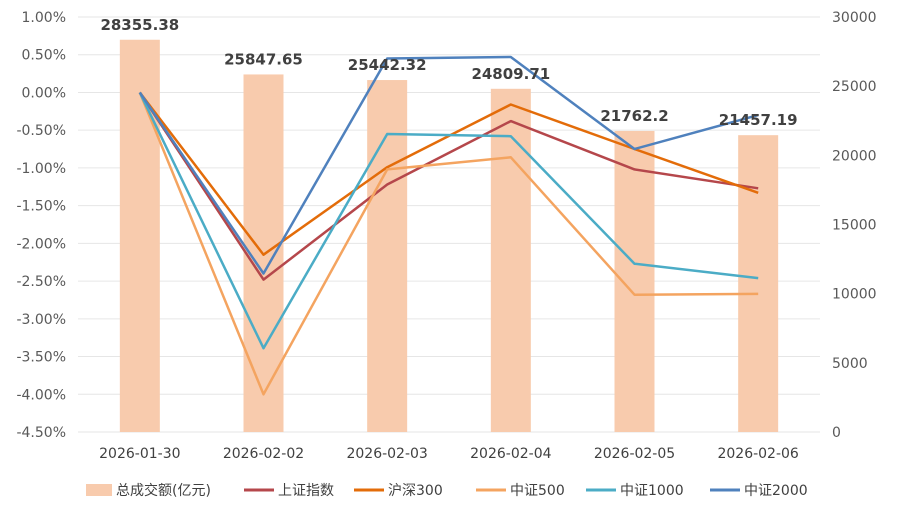 This screenshot has width=901, height=514. What do you see at coordinates (41, 282) in the screenshot?
I see `y-left-tick-label: -2.50%` at bounding box center [41, 282].